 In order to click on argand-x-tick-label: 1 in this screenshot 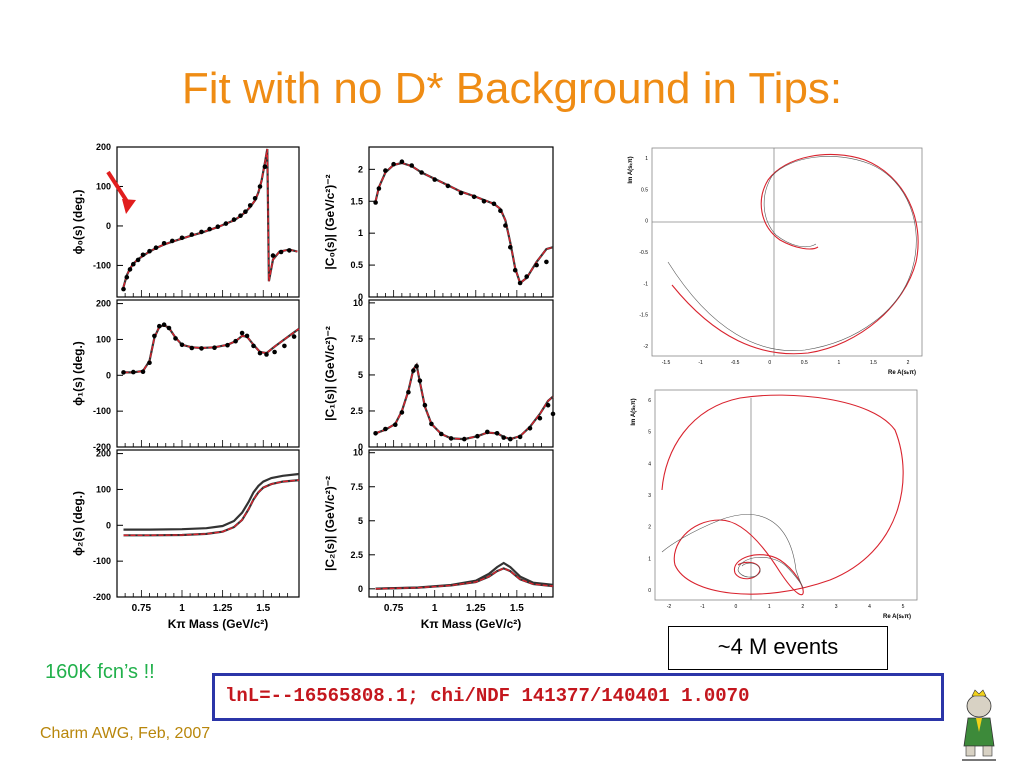, I will do `click(838, 363)`.